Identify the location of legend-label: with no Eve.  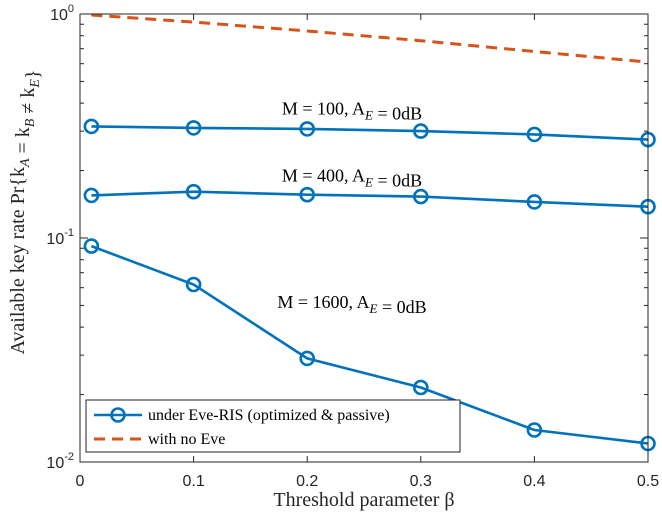
(186, 439).